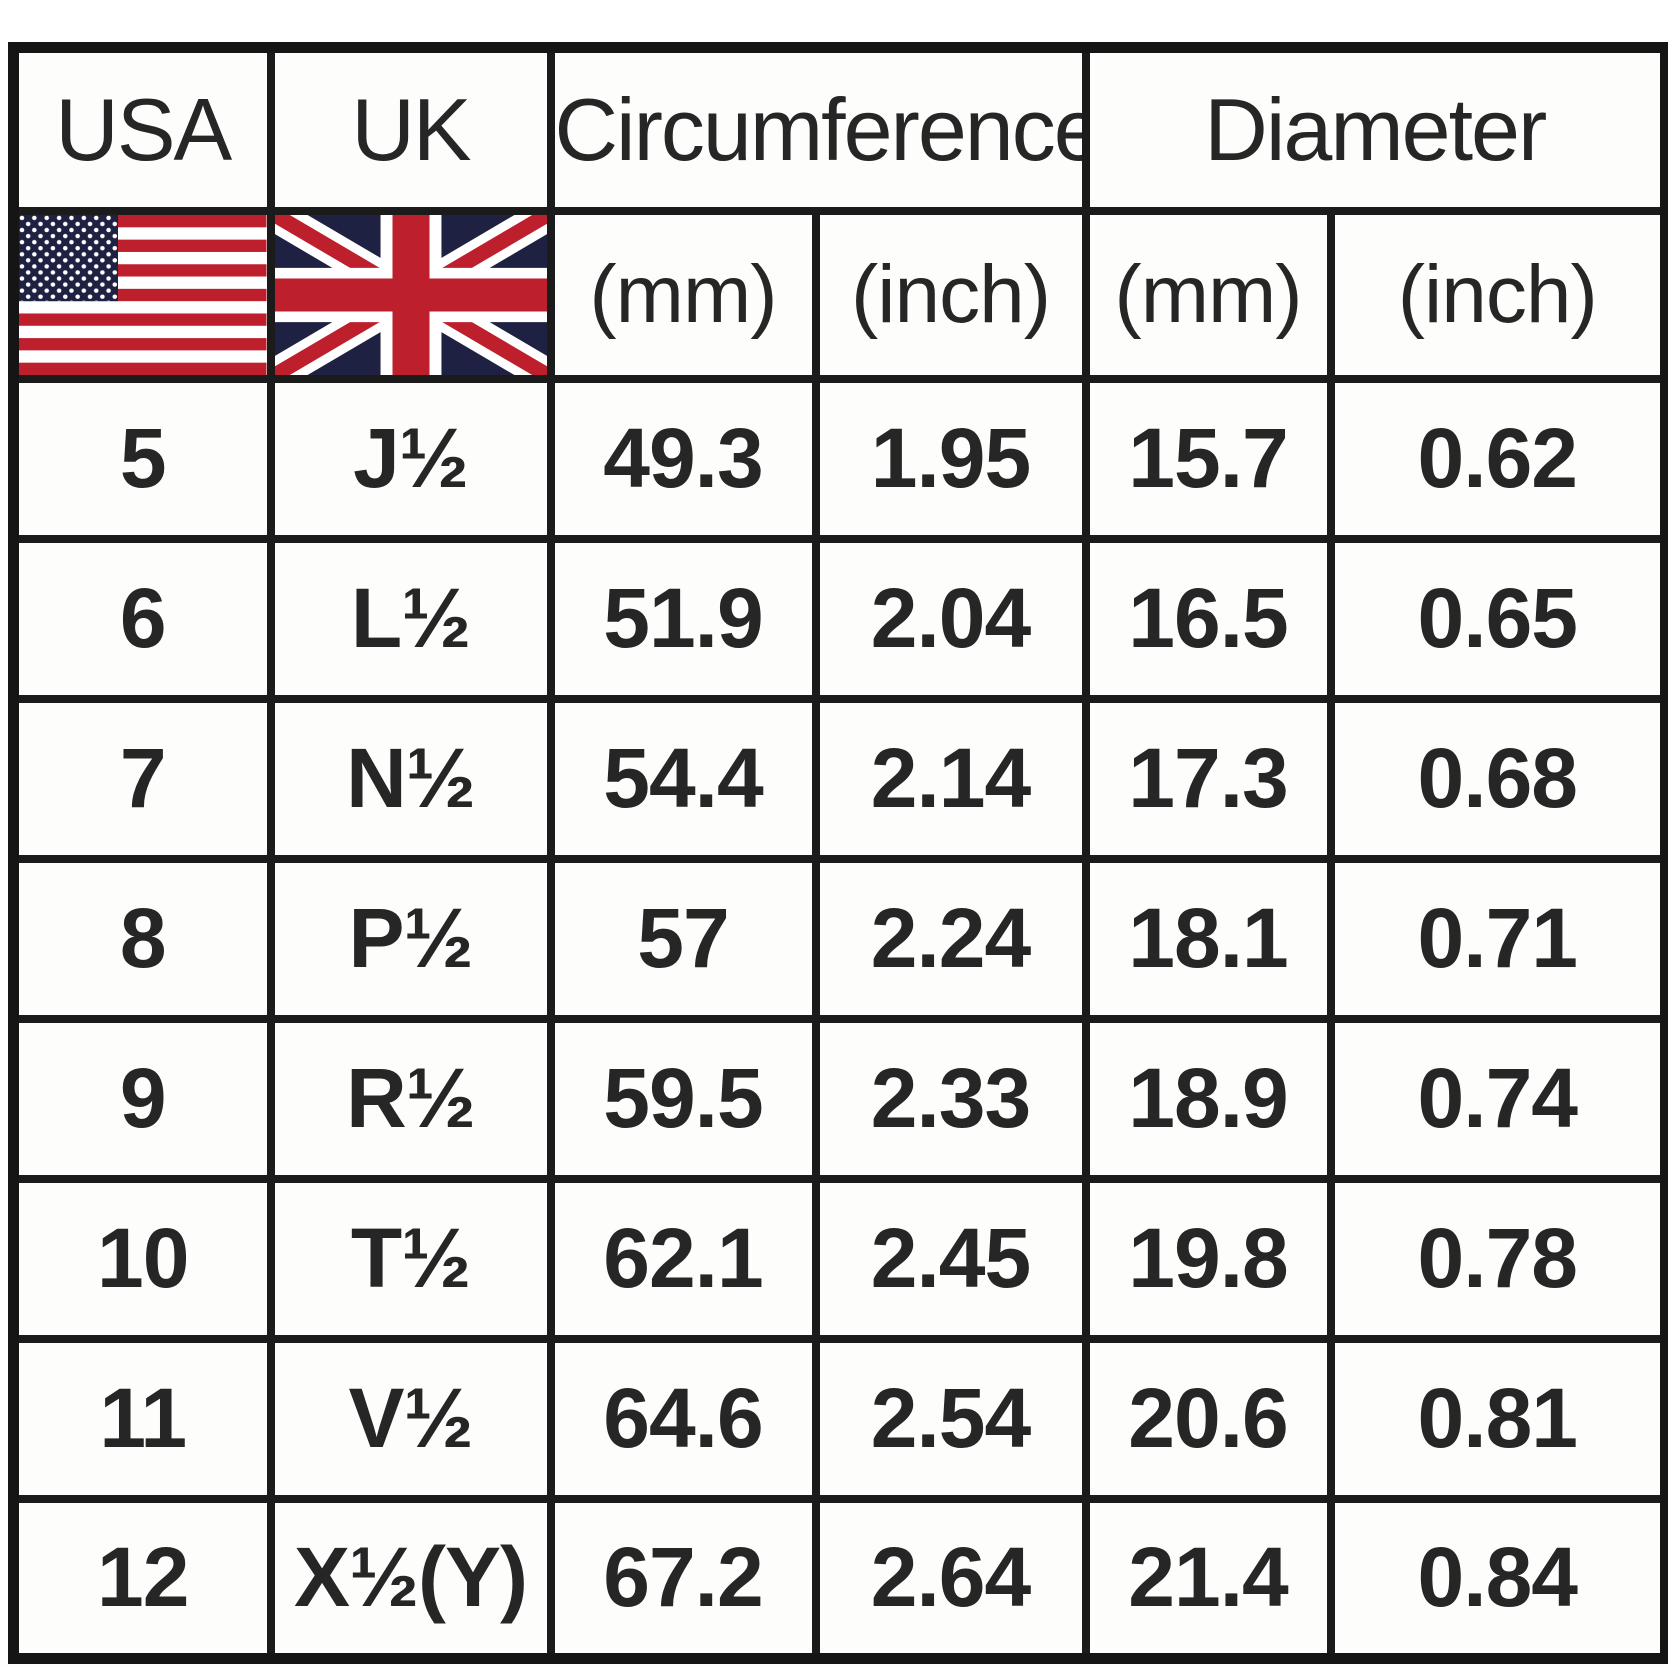 Image resolution: width=1668 pixels, height=1668 pixels. I want to click on diameter-inch-cell: 0.84, so click(1497, 1578).